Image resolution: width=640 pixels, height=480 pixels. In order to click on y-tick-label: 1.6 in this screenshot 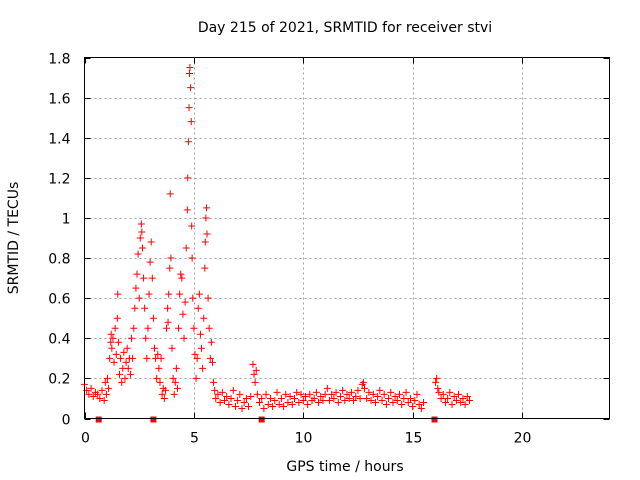, I will do `click(59, 100)`.